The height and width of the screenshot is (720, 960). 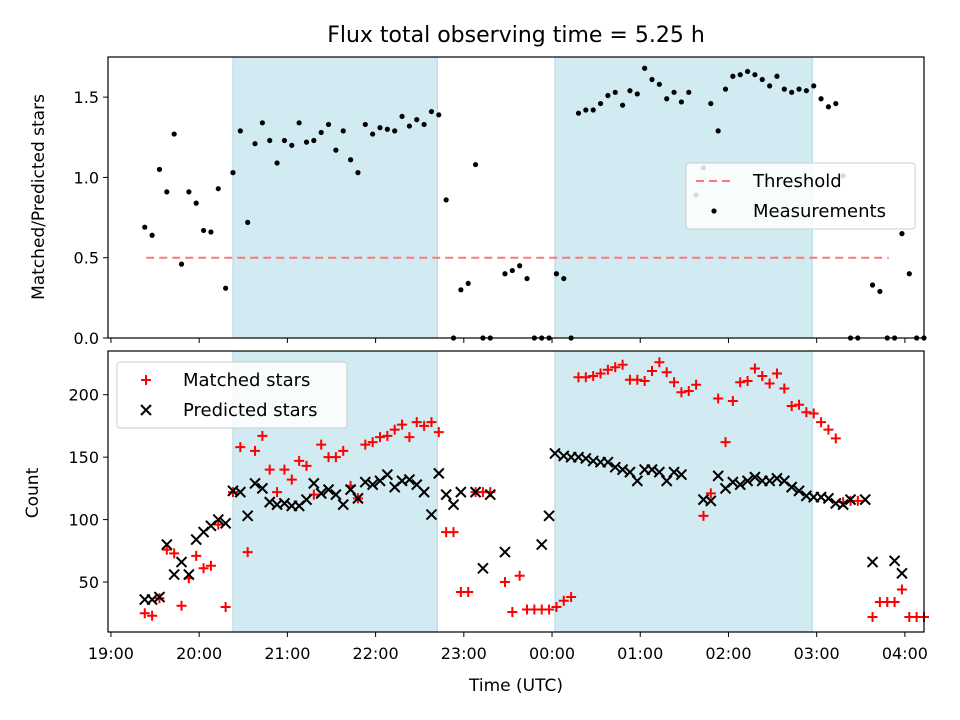 I want to click on x-tick-label: 02:00, so click(x=728, y=653).